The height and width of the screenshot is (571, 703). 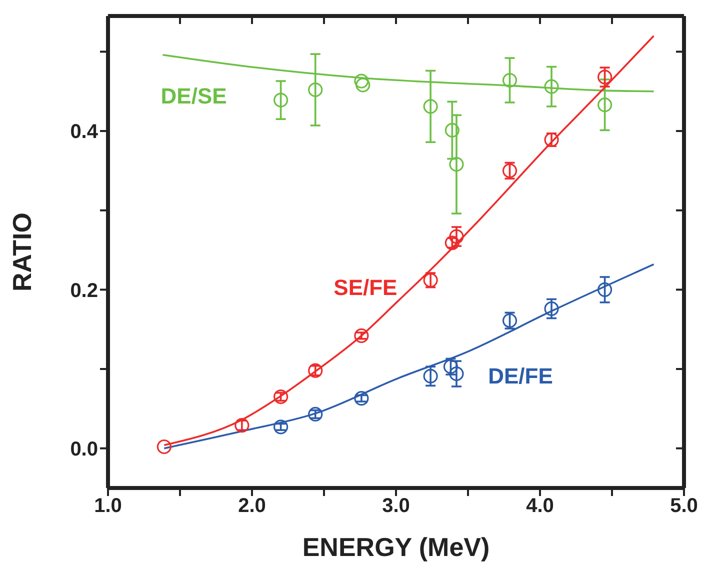 I want to click on y-tick-label: 0.2, so click(x=84, y=291).